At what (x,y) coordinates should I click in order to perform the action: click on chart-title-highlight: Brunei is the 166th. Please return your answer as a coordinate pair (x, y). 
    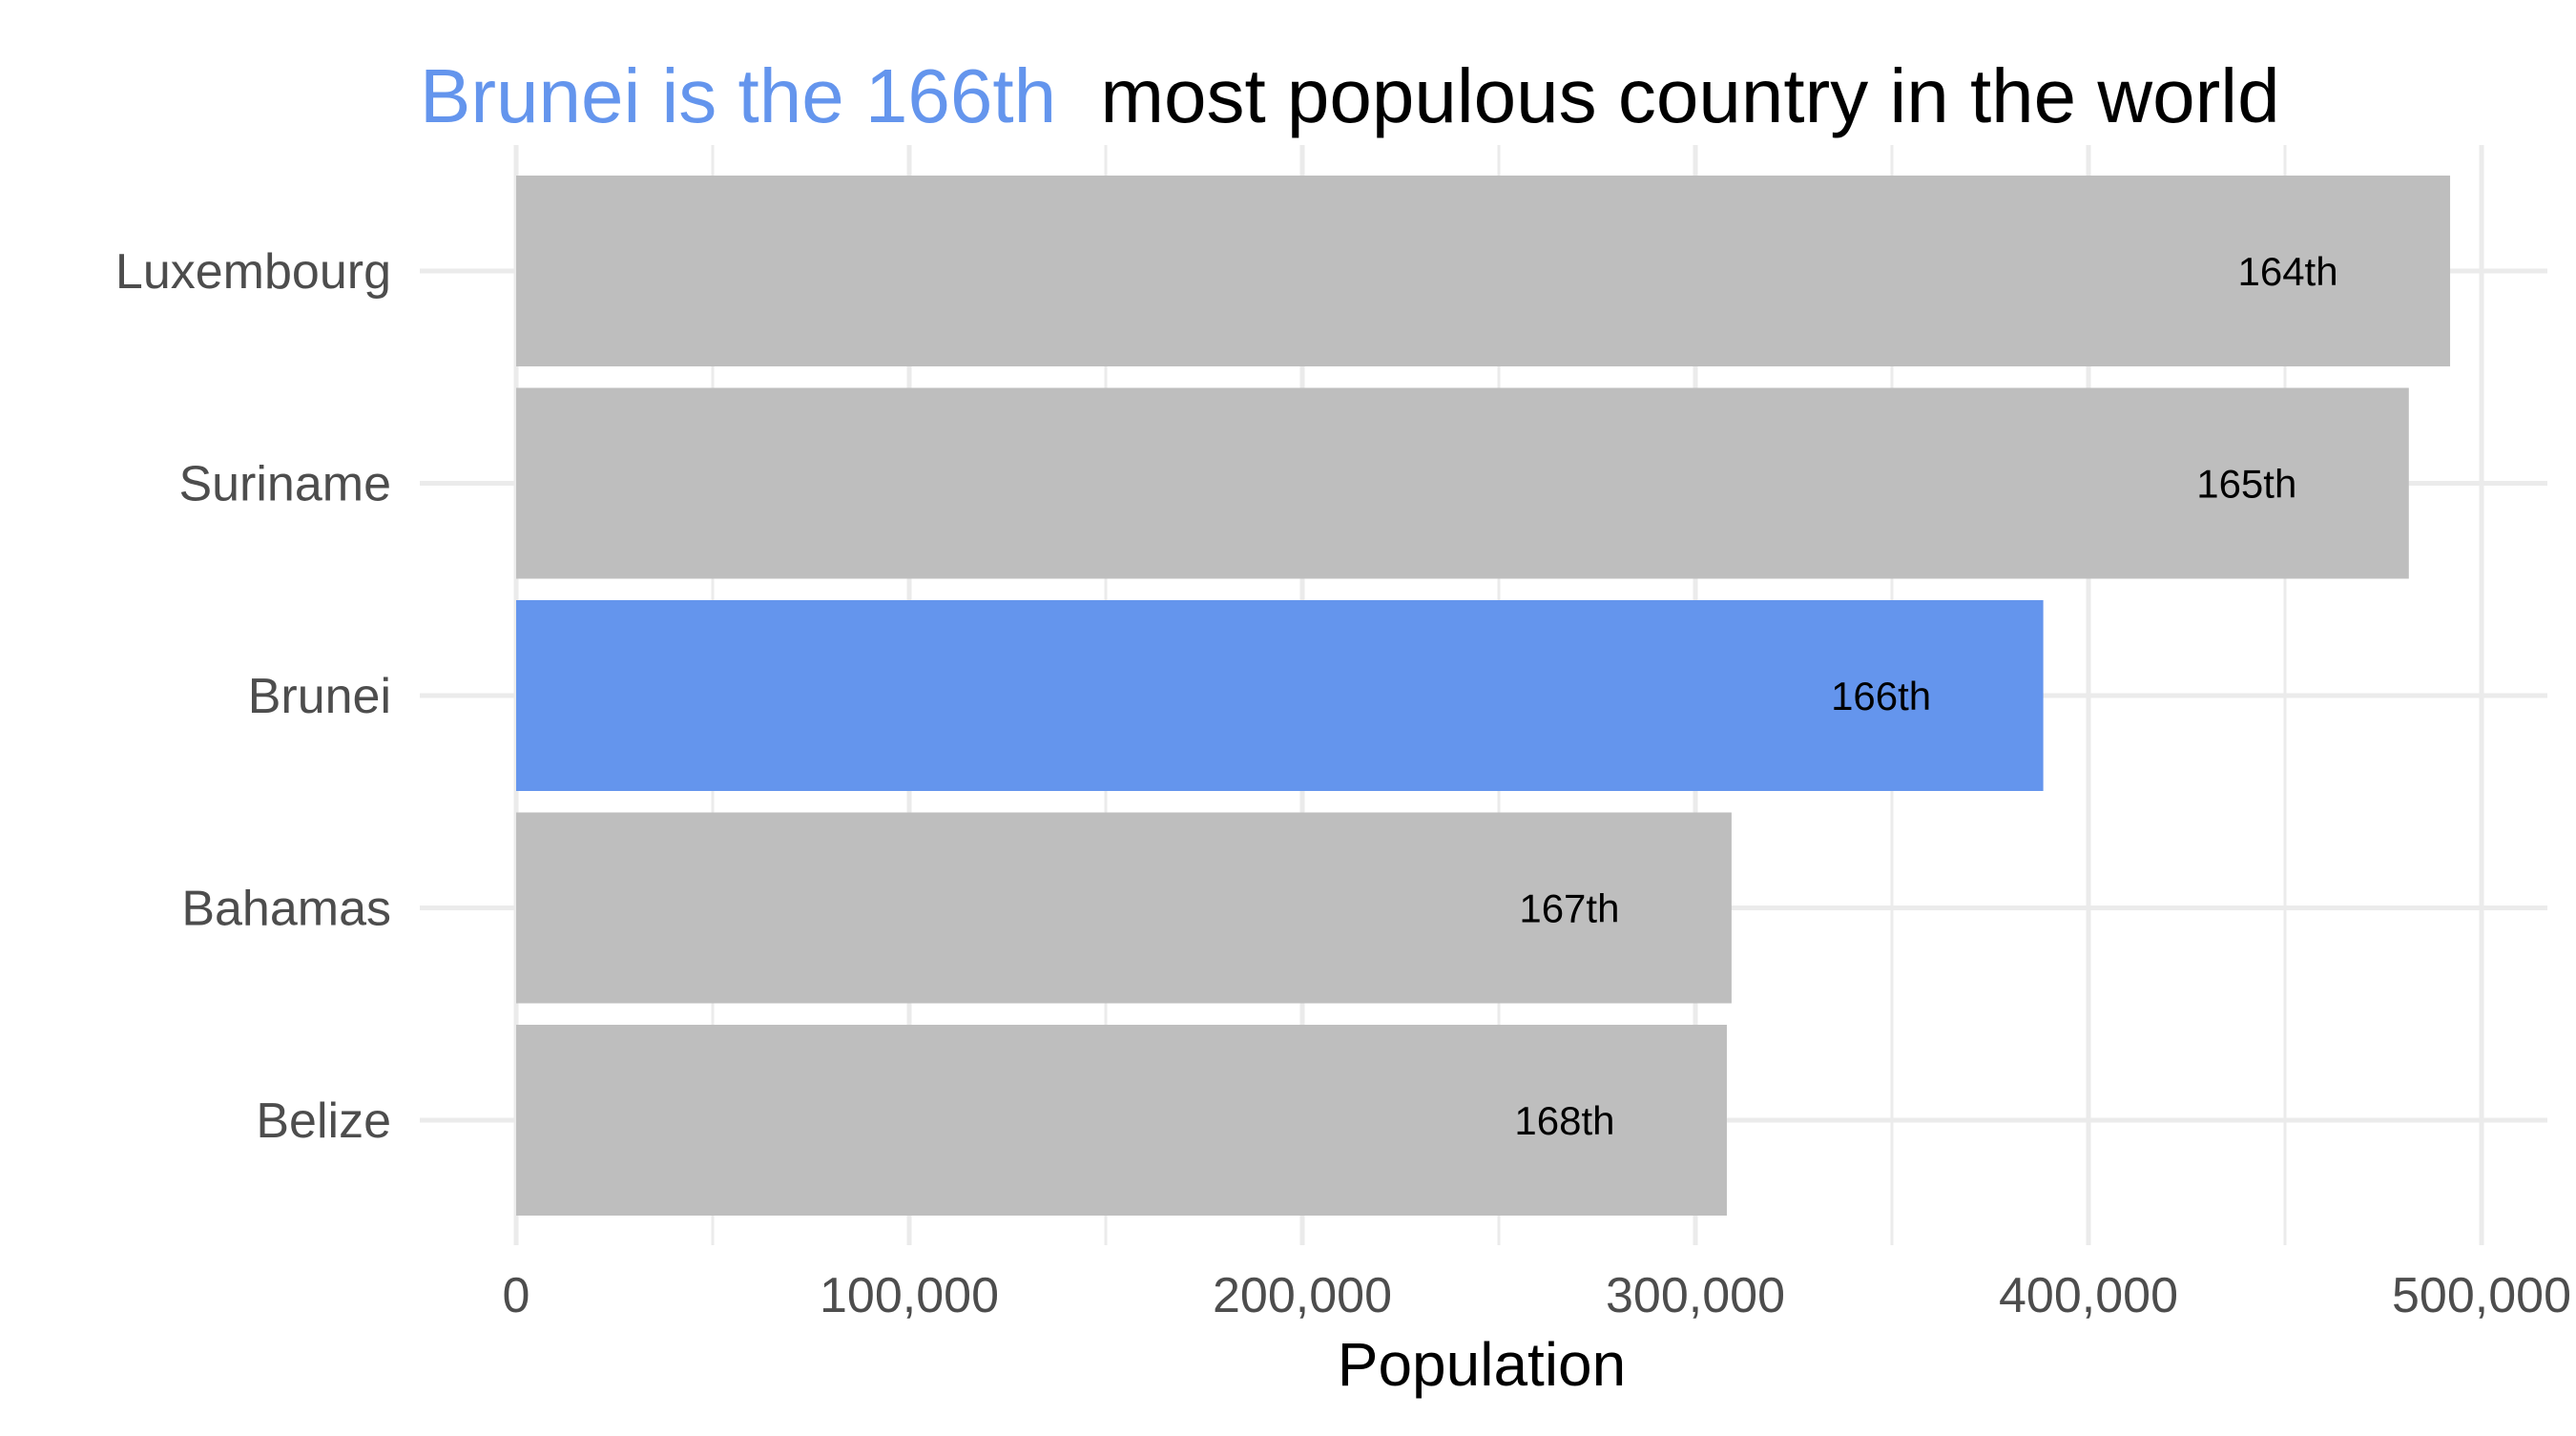
    Looking at the image, I should click on (738, 95).